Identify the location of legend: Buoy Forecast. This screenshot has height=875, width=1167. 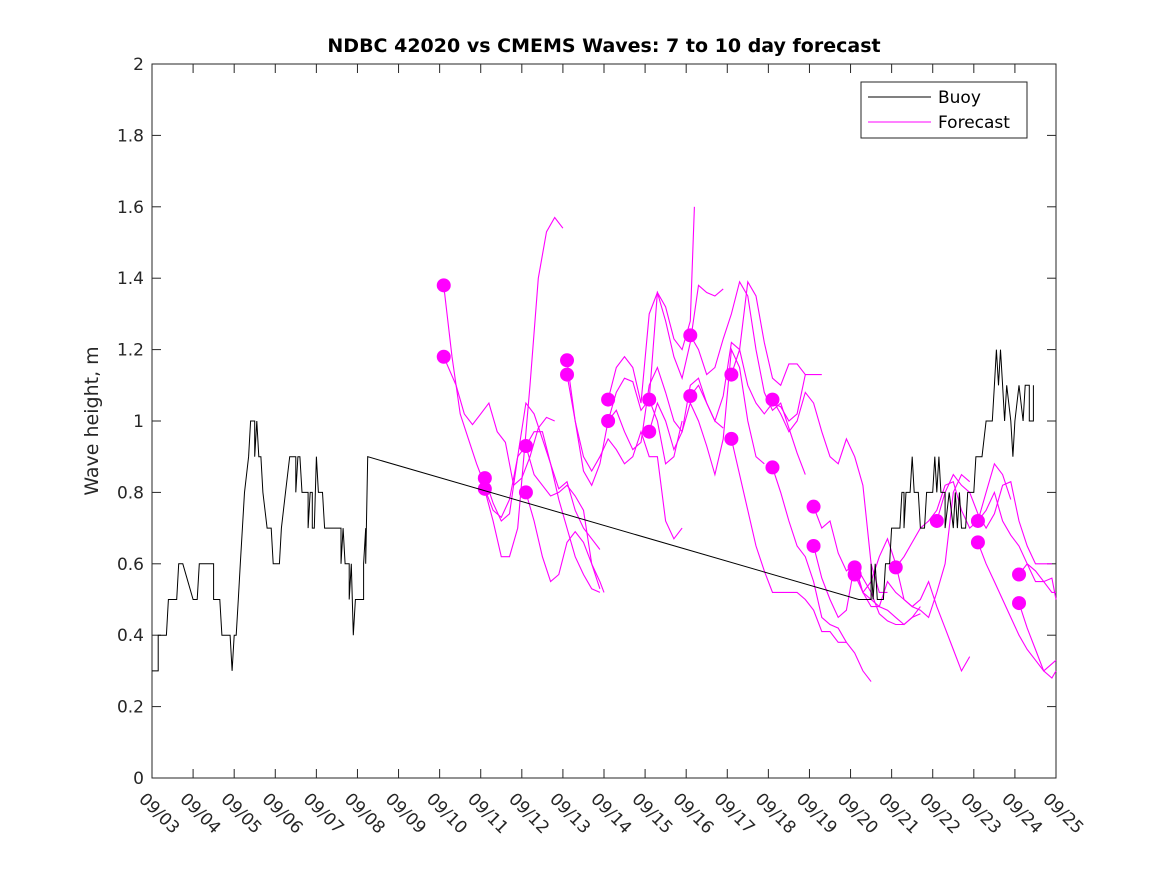
(944, 110).